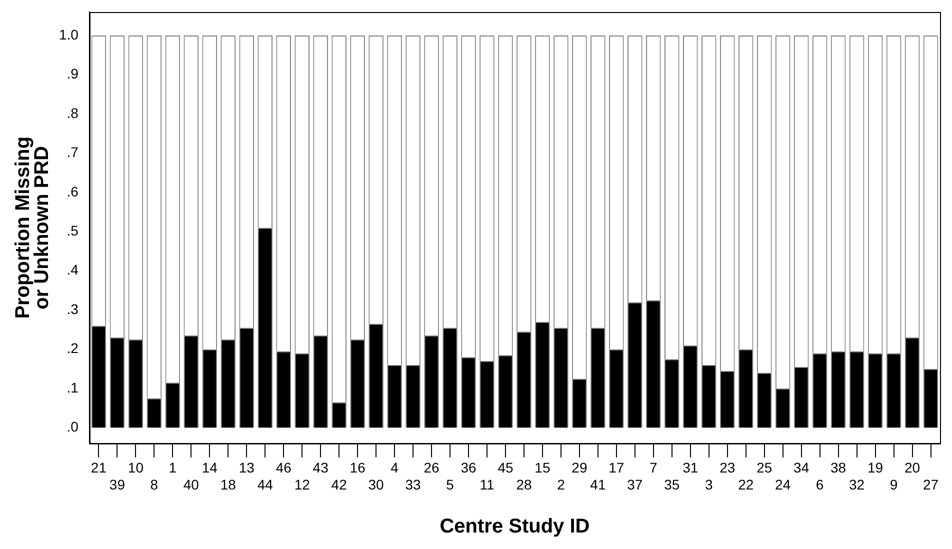 Image resolution: width=952 pixels, height=549 pixels. I want to click on x-tick-label: 9, so click(894, 484).